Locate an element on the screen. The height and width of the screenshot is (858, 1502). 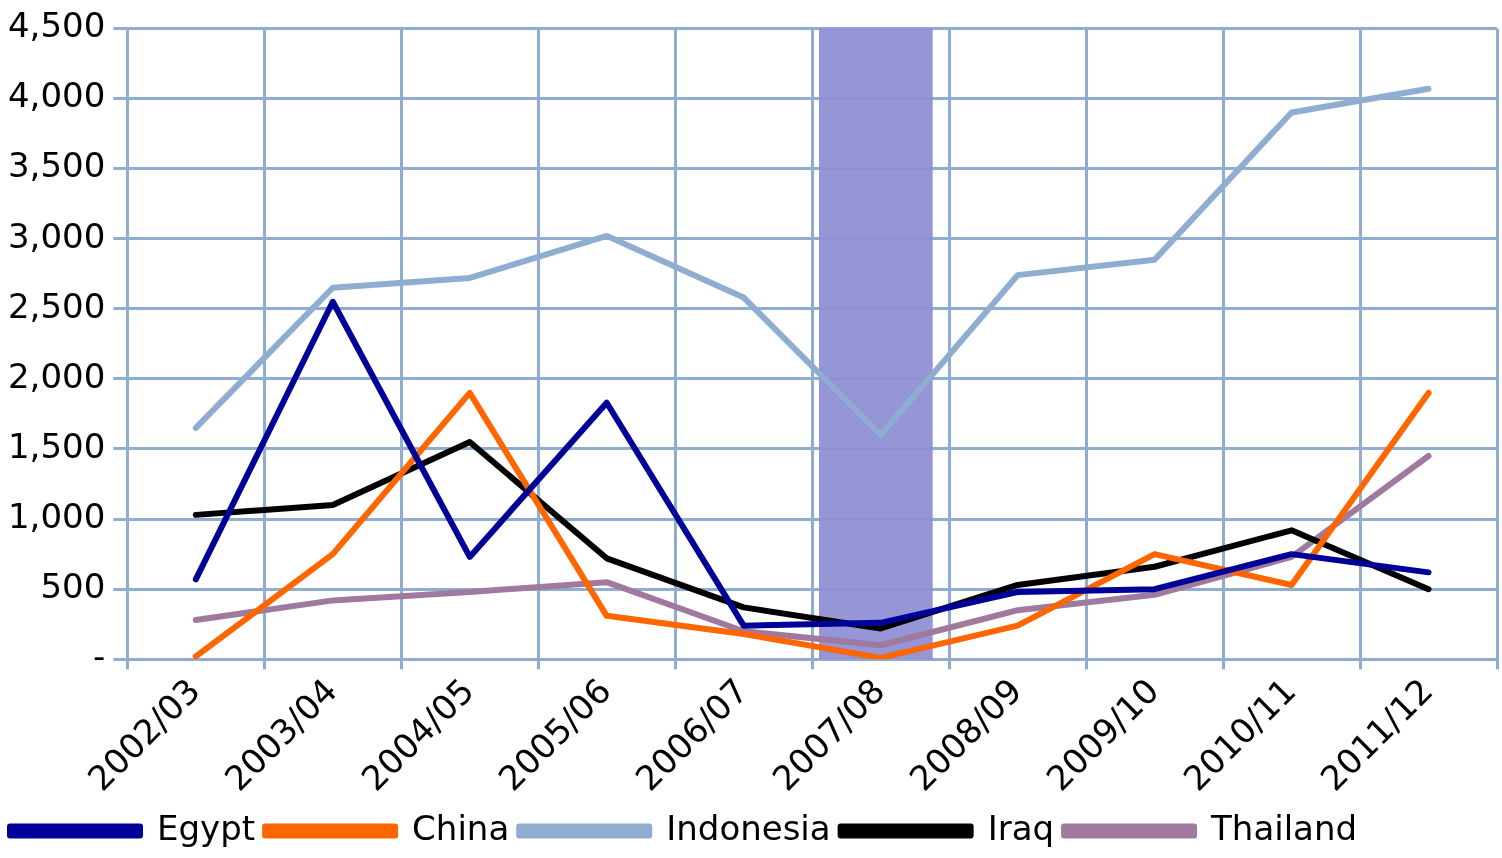
y-tick-label: 3,500 is located at coordinates (56, 165).